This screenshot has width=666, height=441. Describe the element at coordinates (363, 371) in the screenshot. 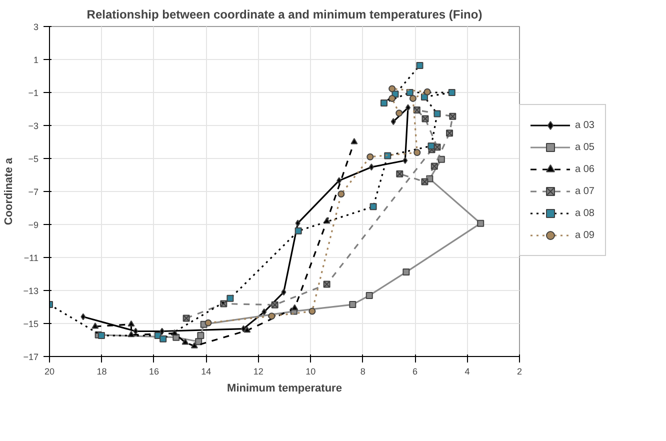

I see `x-tick-label: 8` at that location.